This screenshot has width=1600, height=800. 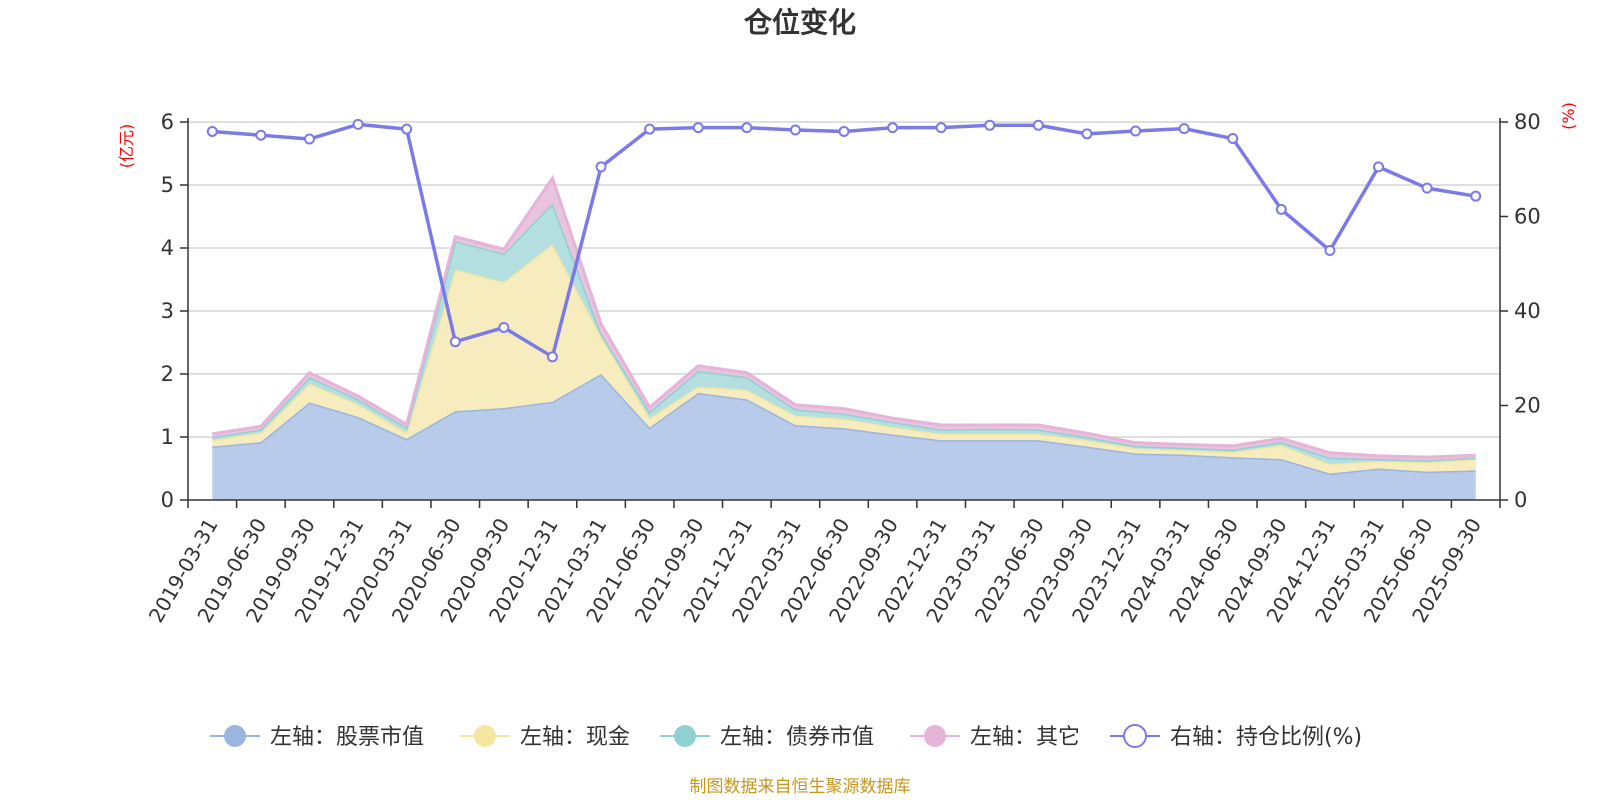 I want to click on left-axis-ticks: 0 1 2 3 4 5 6, so click(x=174, y=311).